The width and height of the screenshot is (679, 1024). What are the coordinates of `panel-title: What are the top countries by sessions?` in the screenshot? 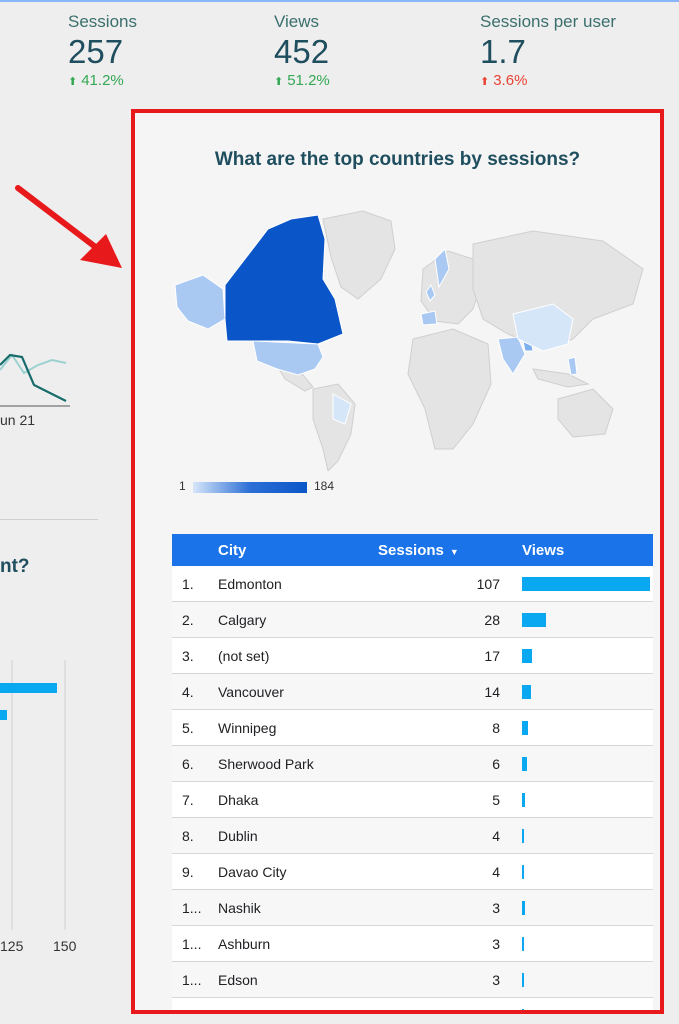 It's located at (397, 159).